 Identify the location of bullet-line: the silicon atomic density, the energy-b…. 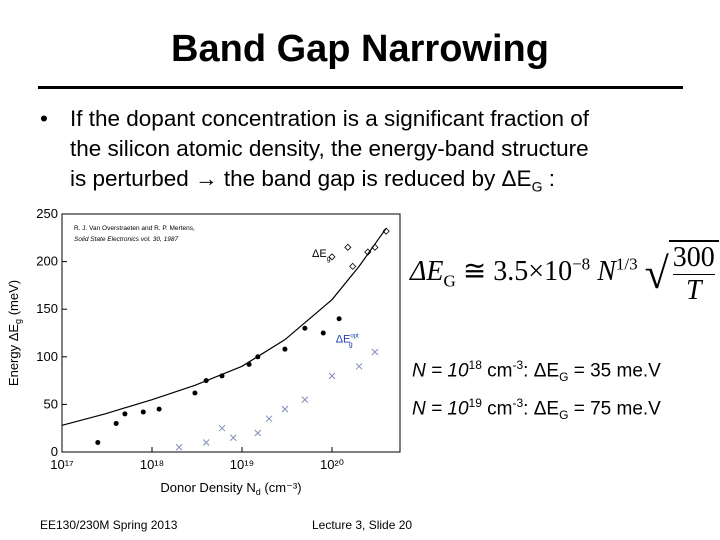
(329, 148).